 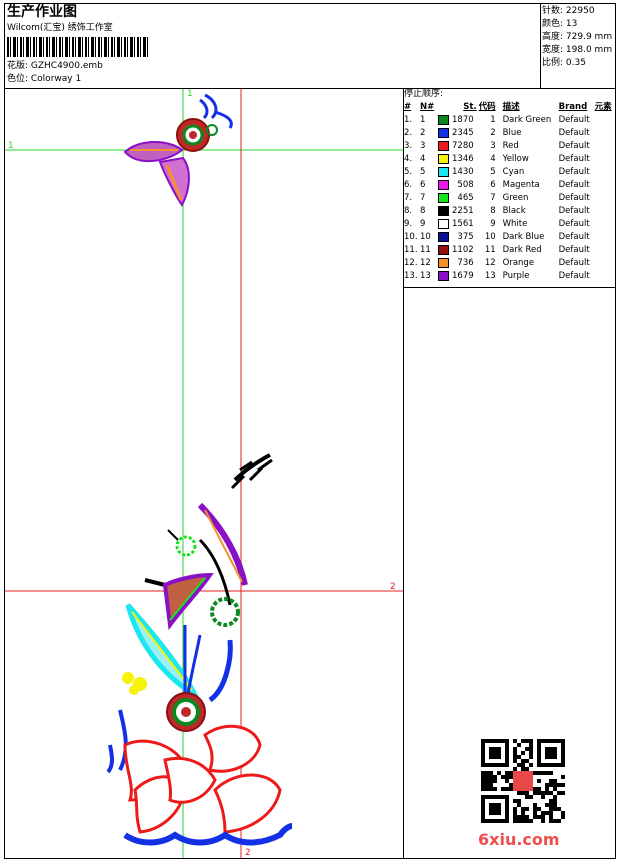 What do you see at coordinates (60, 28) in the screenshot?
I see `company-name: Wilcom(汇宝) 绣饰工作室` at bounding box center [60, 28].